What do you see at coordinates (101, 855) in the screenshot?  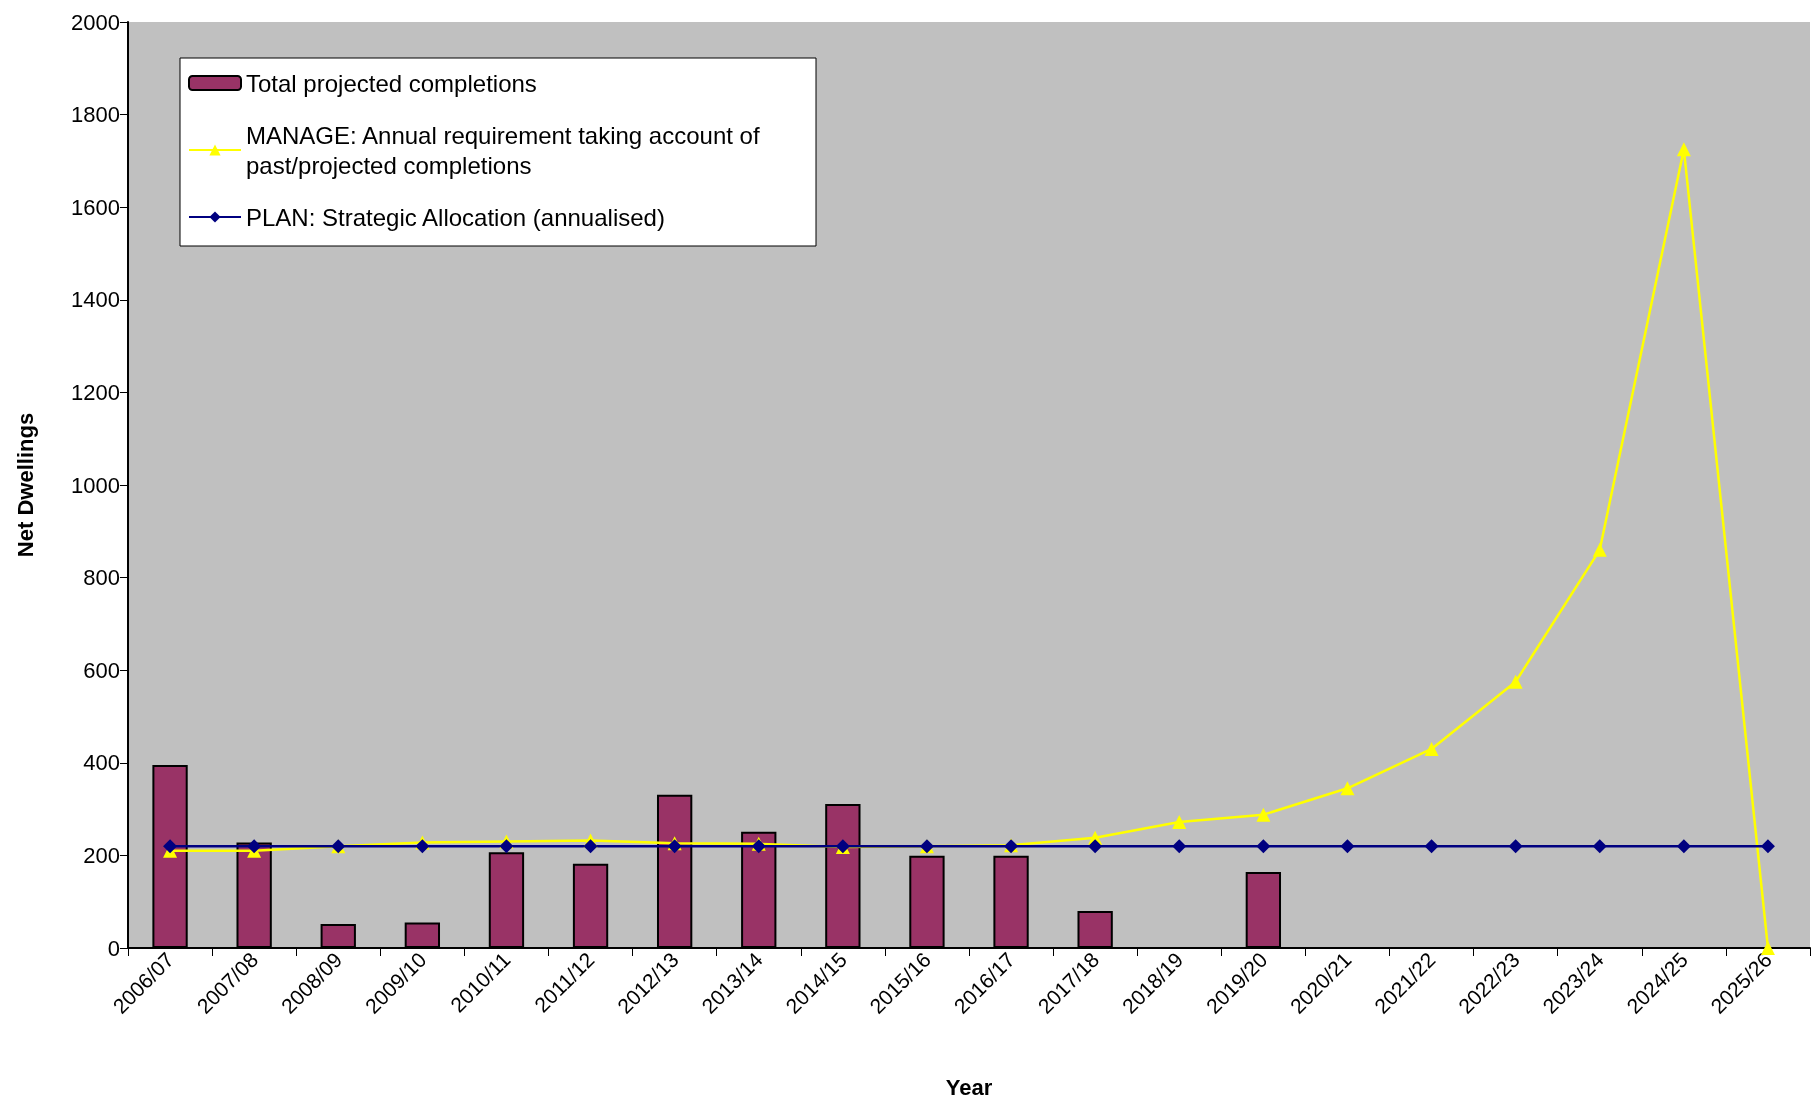 I see `y-tick-label: 200` at bounding box center [101, 855].